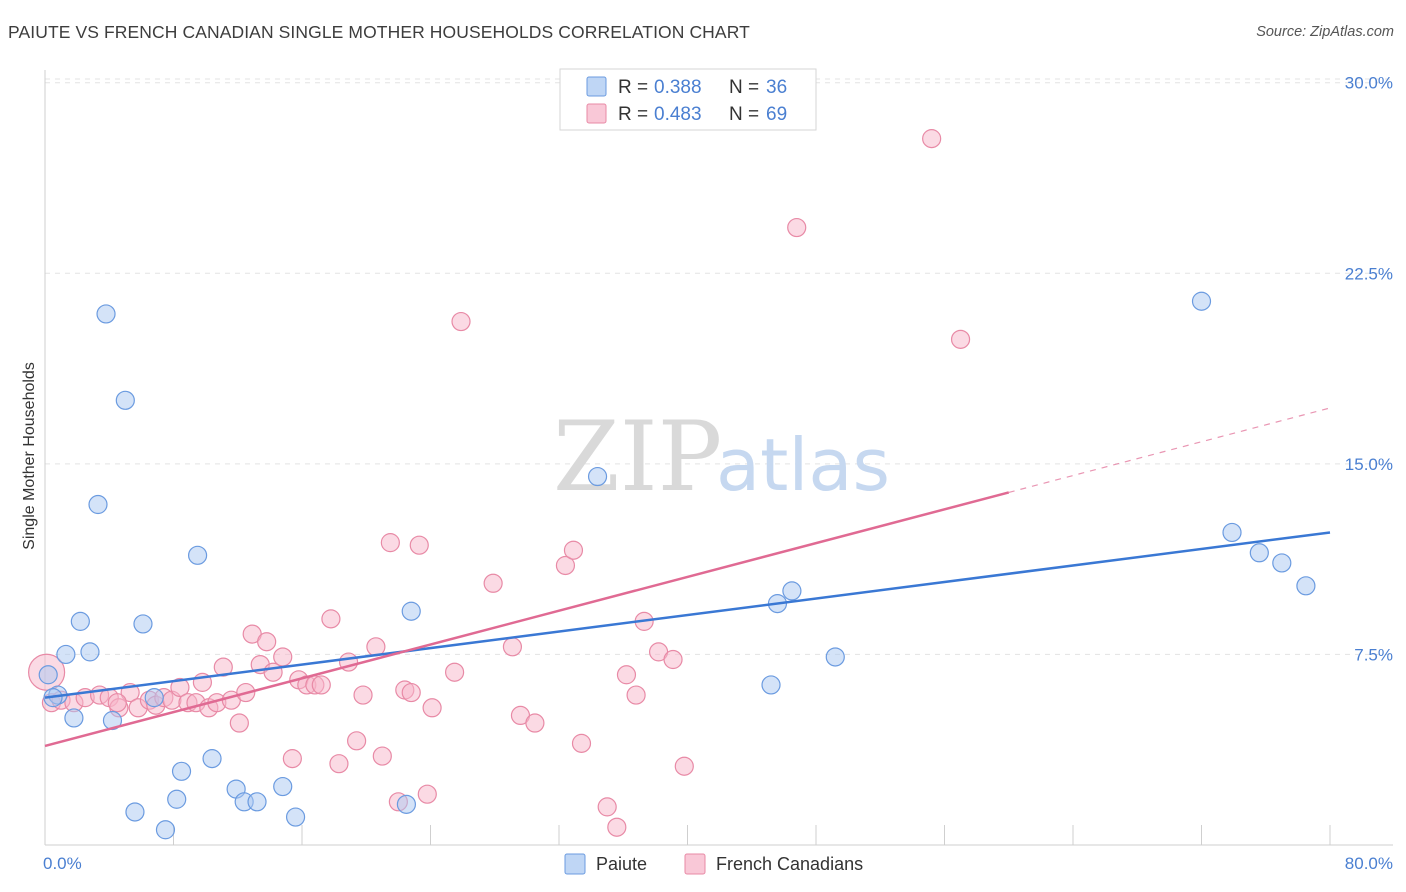 The height and width of the screenshot is (892, 1406). Describe the element at coordinates (1169, 450) in the screenshot. I see `french-trend-line-extension` at that location.